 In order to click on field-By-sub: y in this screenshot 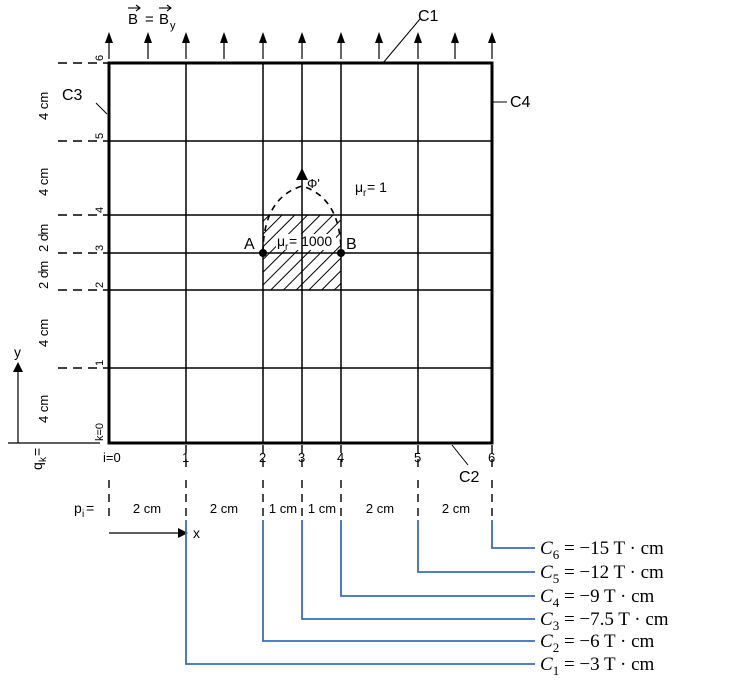, I will do `click(173, 26)`.